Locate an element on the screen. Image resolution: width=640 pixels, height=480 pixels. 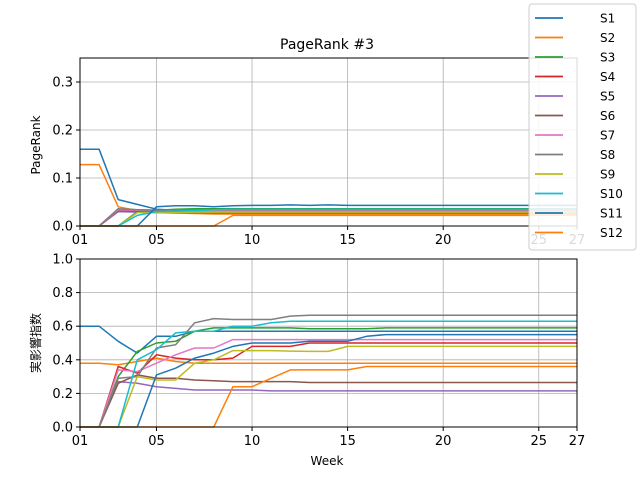
legend-entry: S3 is located at coordinates (607, 58).